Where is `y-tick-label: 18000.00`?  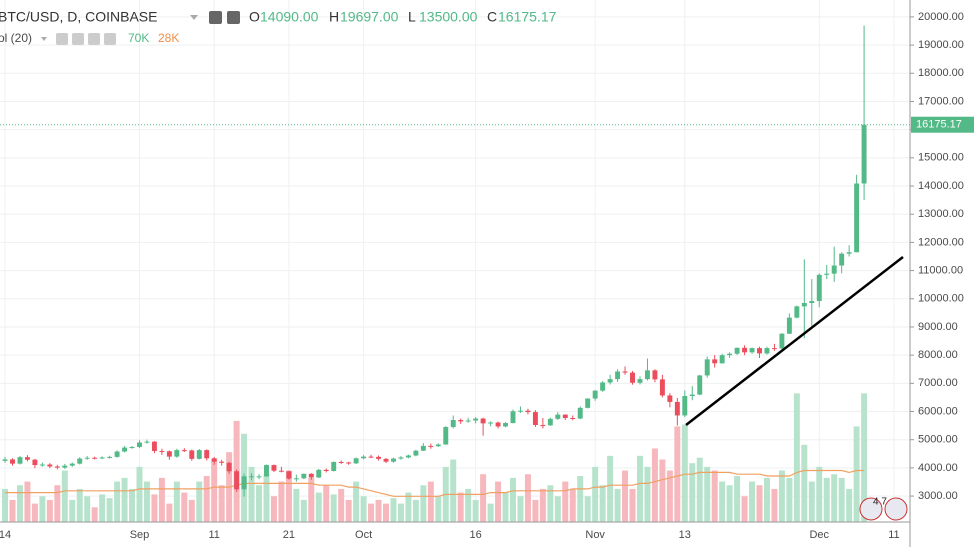
y-tick-label: 18000.00 is located at coordinates (941, 73).